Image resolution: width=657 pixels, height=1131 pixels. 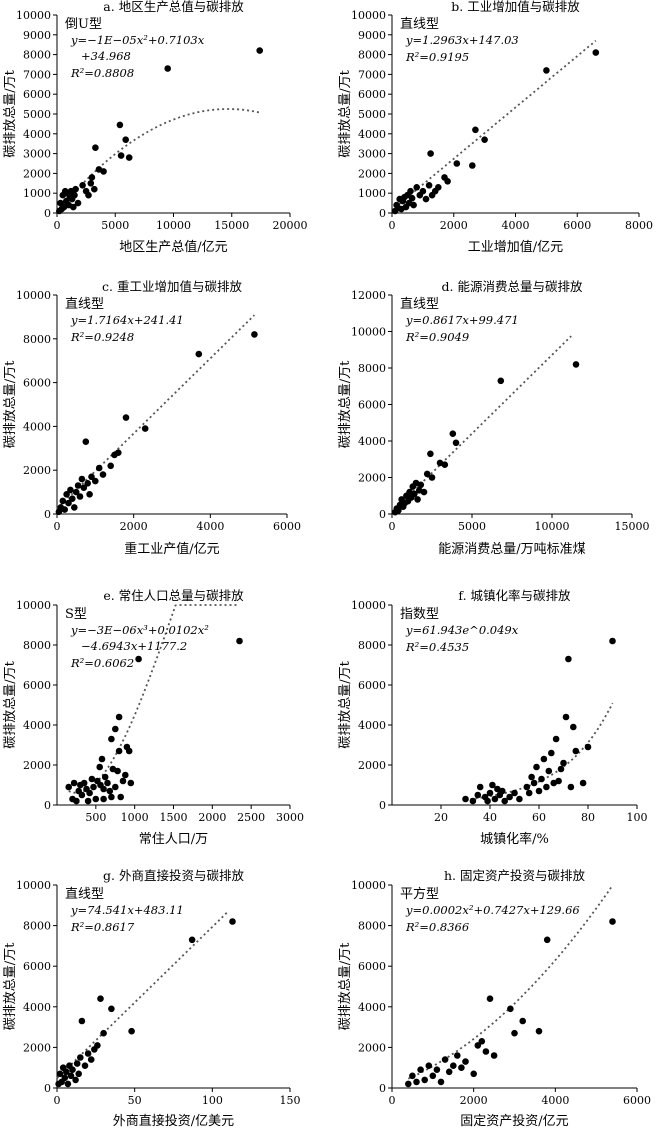 I want to click on r-squared-text: R²=0.9049, so click(x=437, y=337).